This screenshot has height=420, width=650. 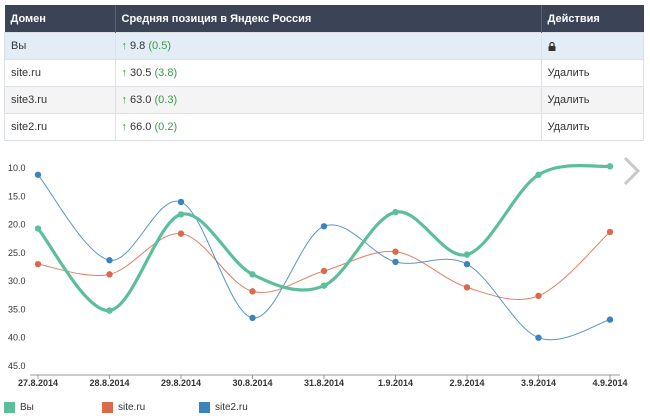 What do you see at coordinates (632, 171) in the screenshot?
I see `chevron-right-icon` at bounding box center [632, 171].